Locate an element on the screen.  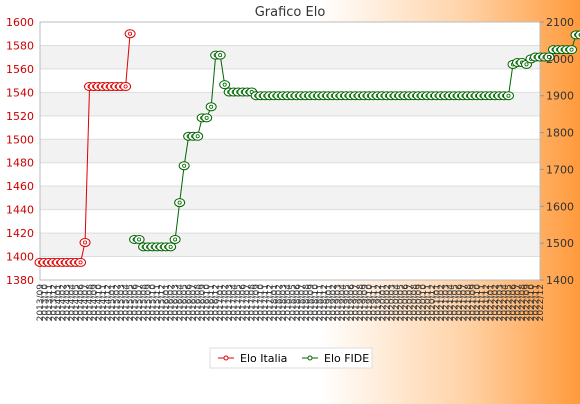
legend-box is located at coordinates (291, 358).